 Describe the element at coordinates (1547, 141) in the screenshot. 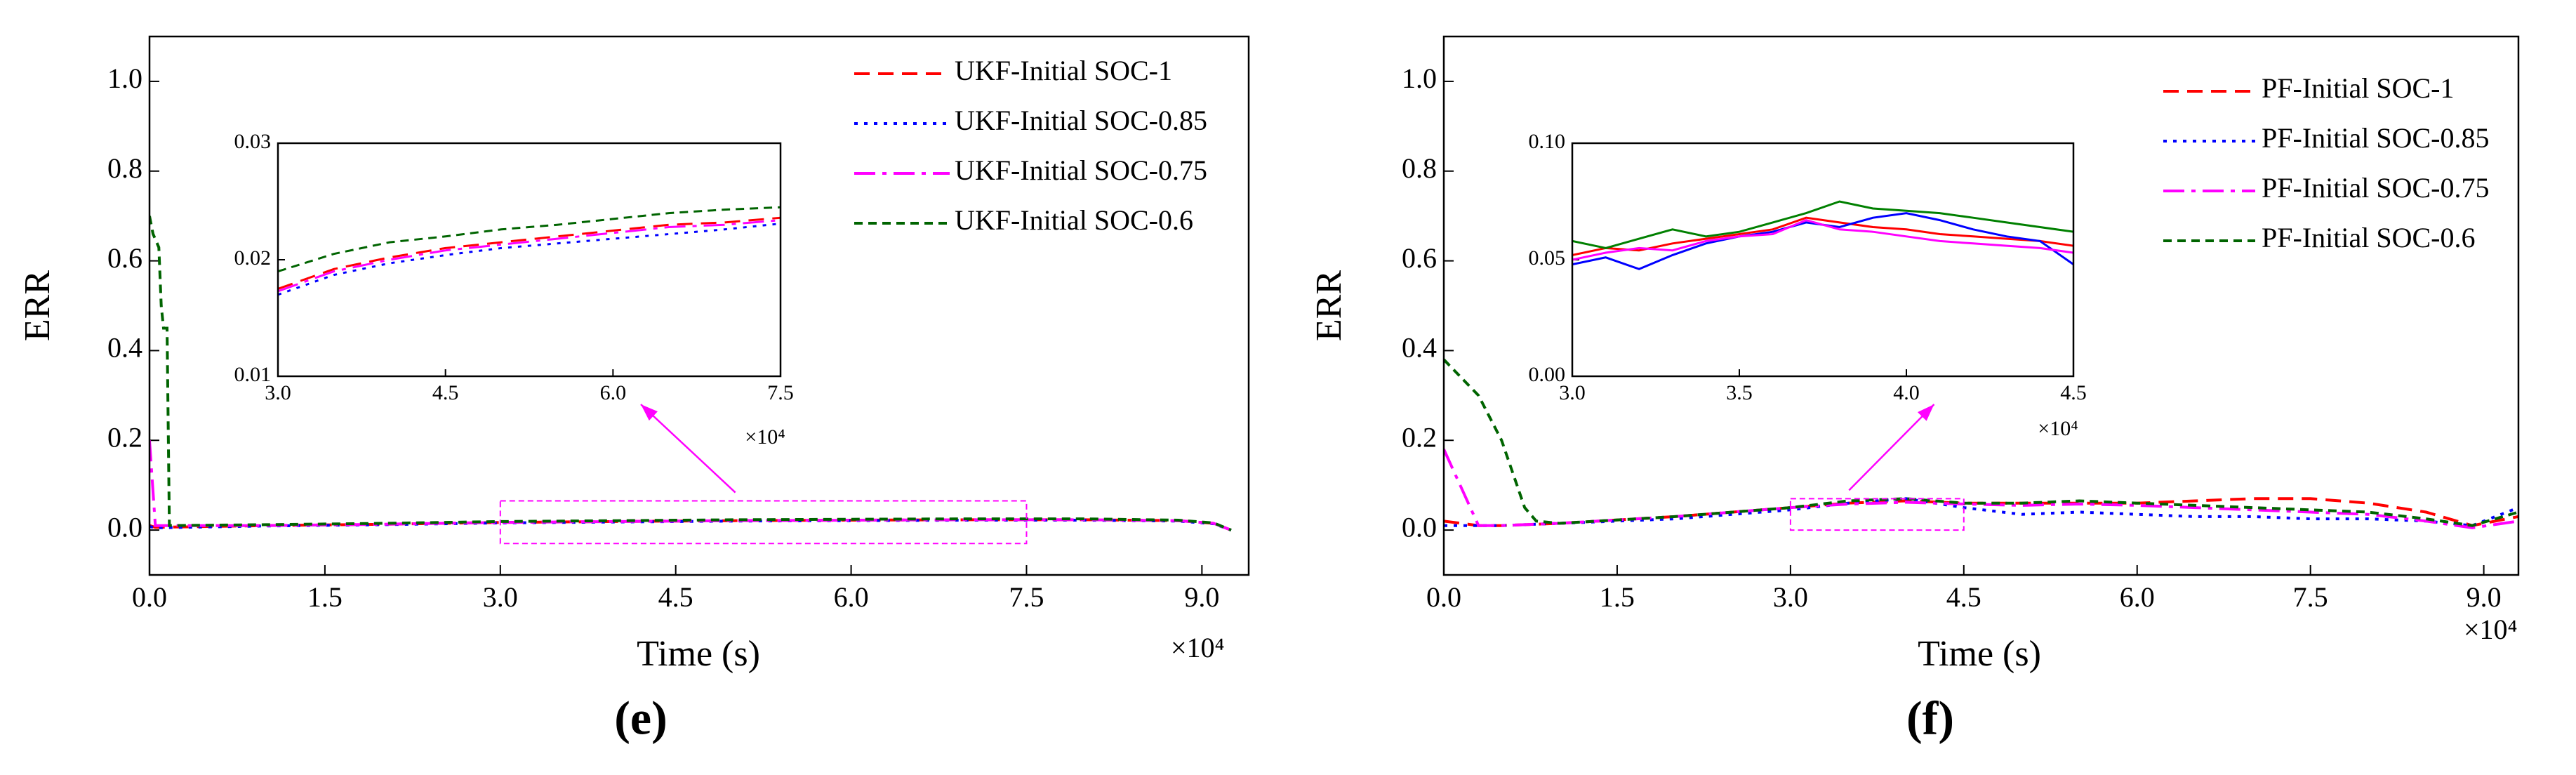

I see `y-tick-label: 0.10` at that location.